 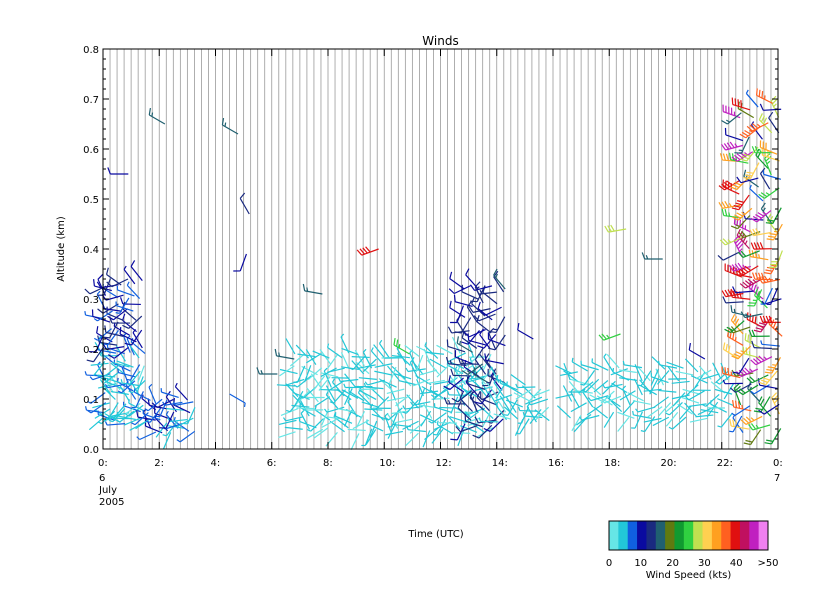 I want to click on colorbar: 0 10 20 30 40 >50, so click(x=692, y=544).